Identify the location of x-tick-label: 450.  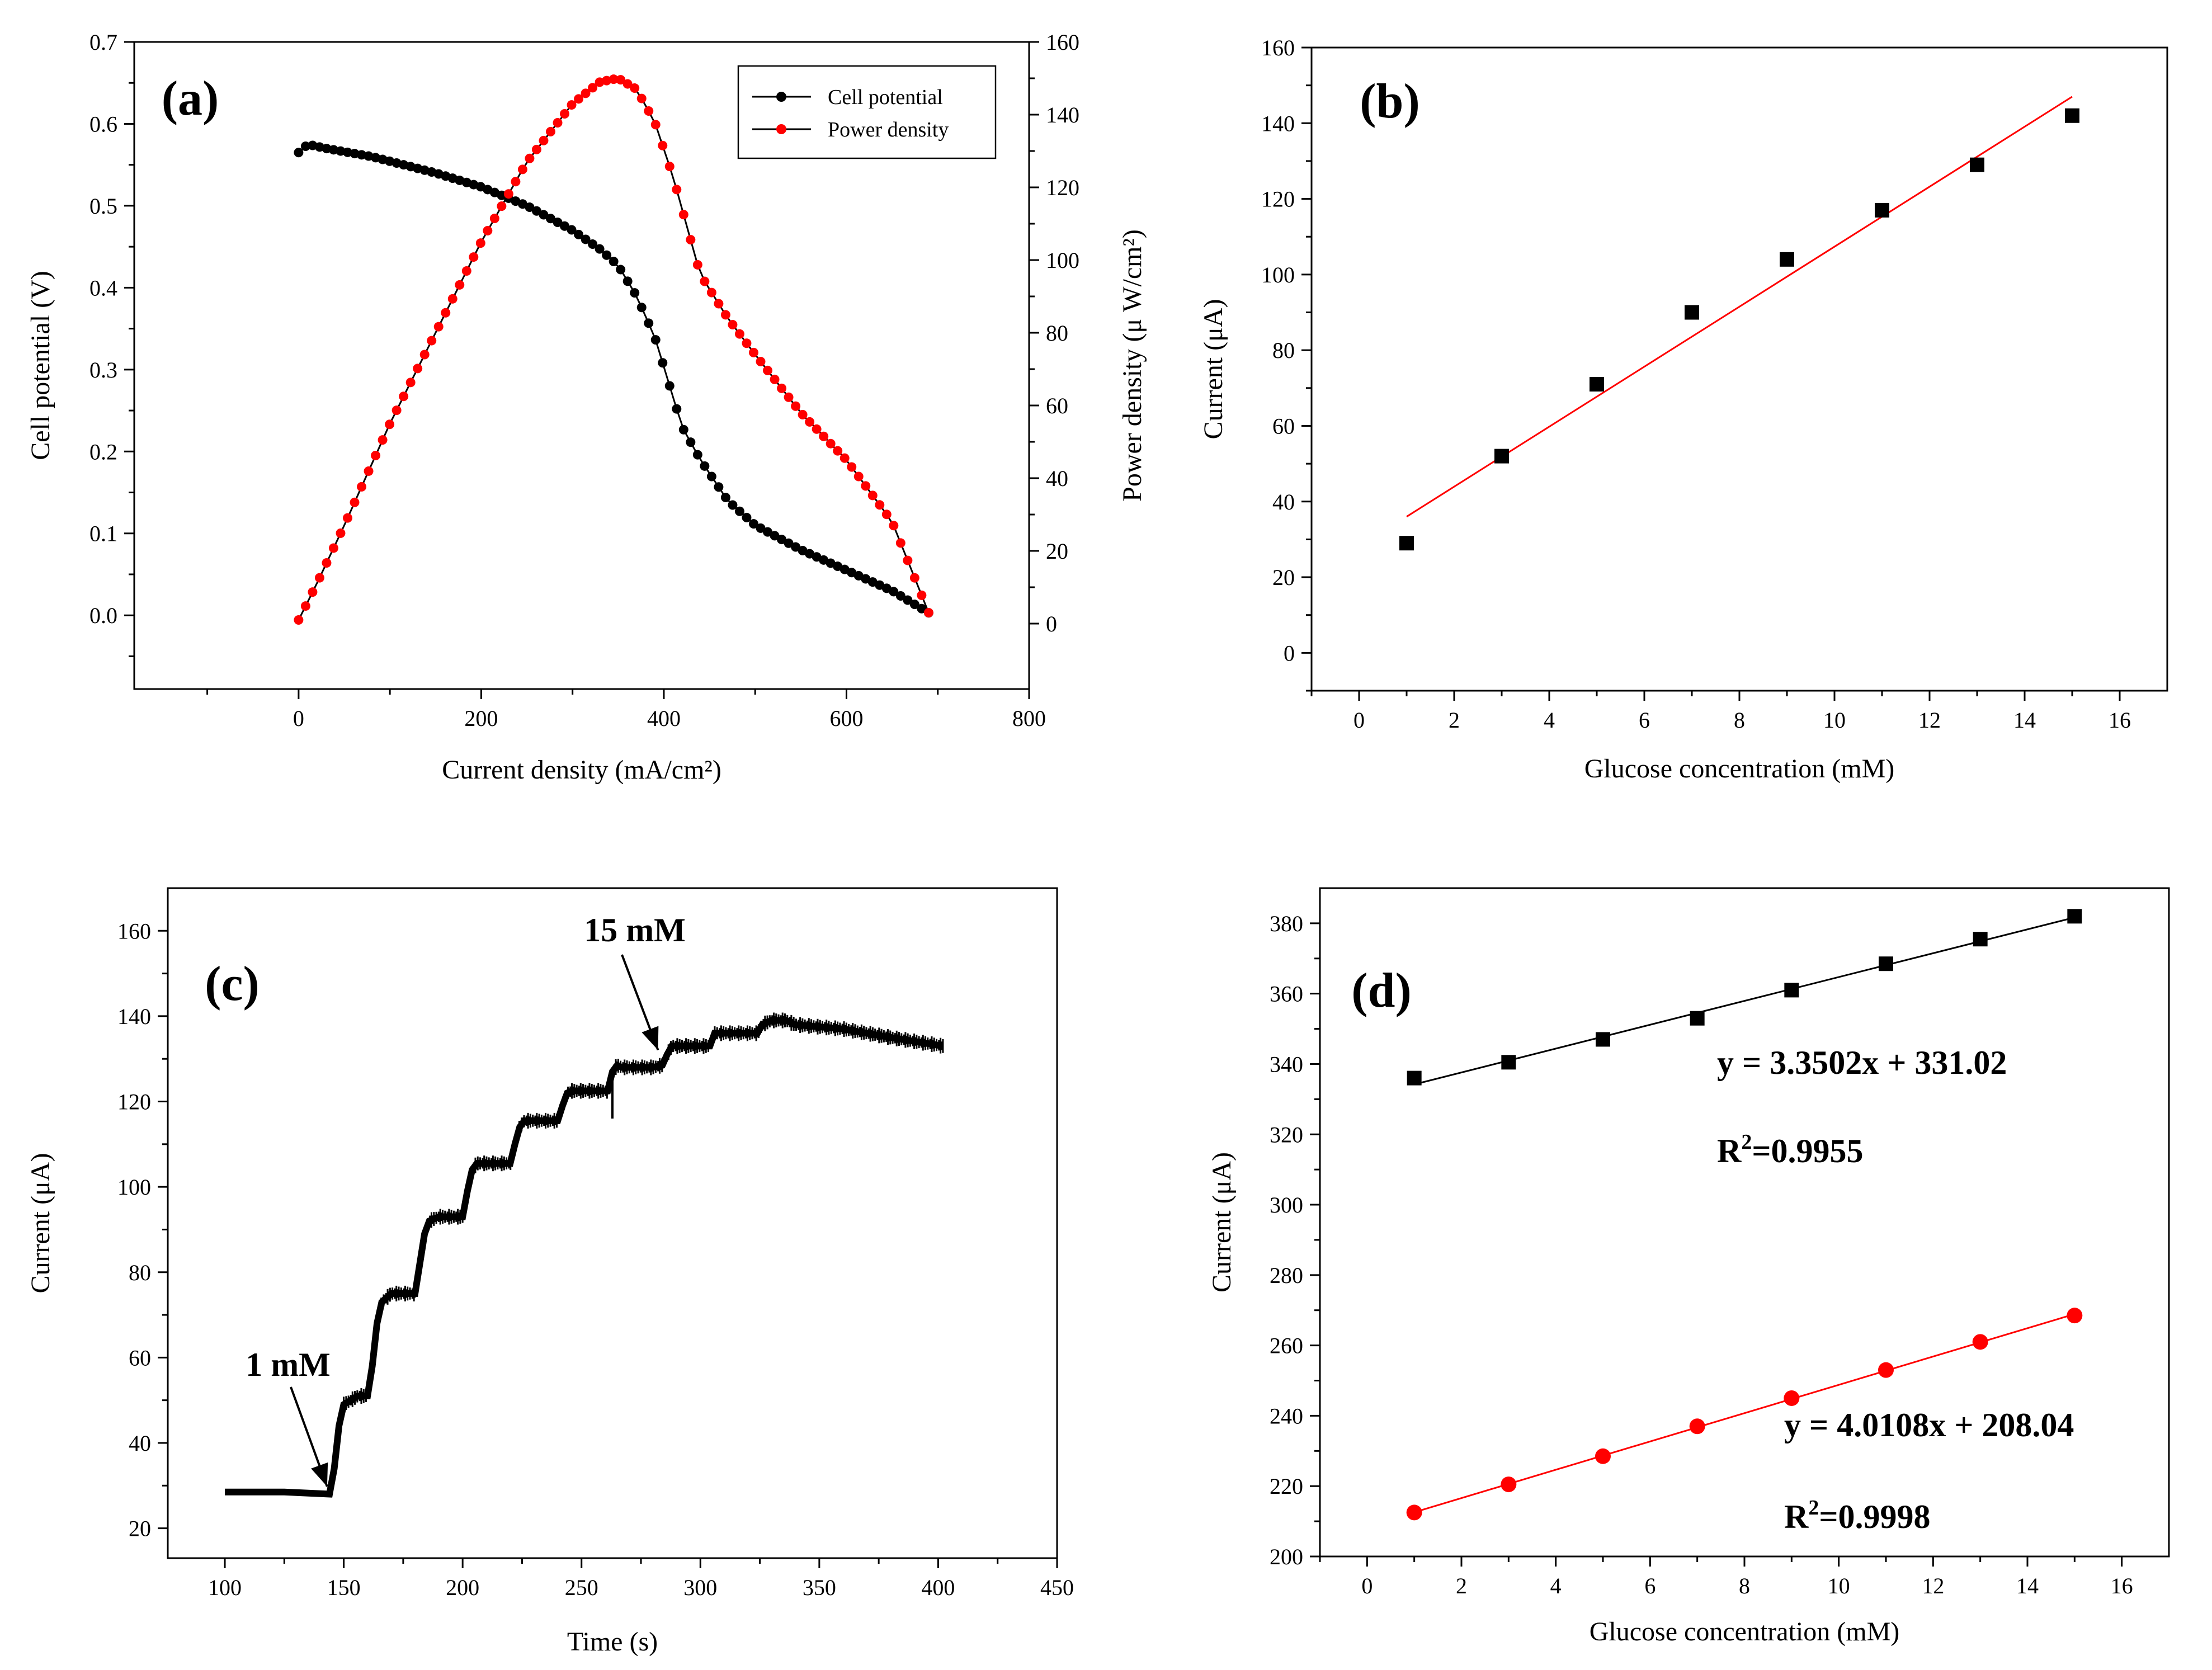
(1057, 1587).